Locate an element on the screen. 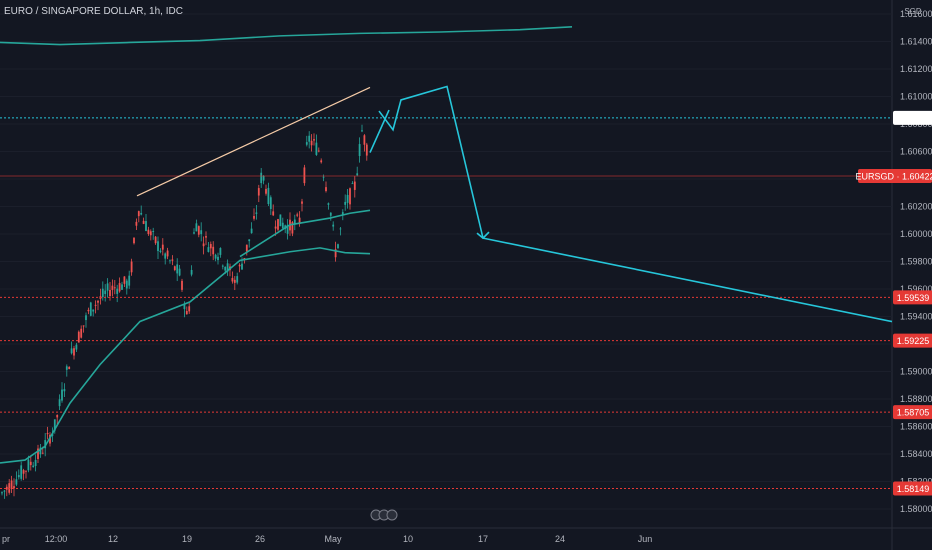 Image resolution: width=932 pixels, height=550 pixels. event-icon is located at coordinates (392, 515).